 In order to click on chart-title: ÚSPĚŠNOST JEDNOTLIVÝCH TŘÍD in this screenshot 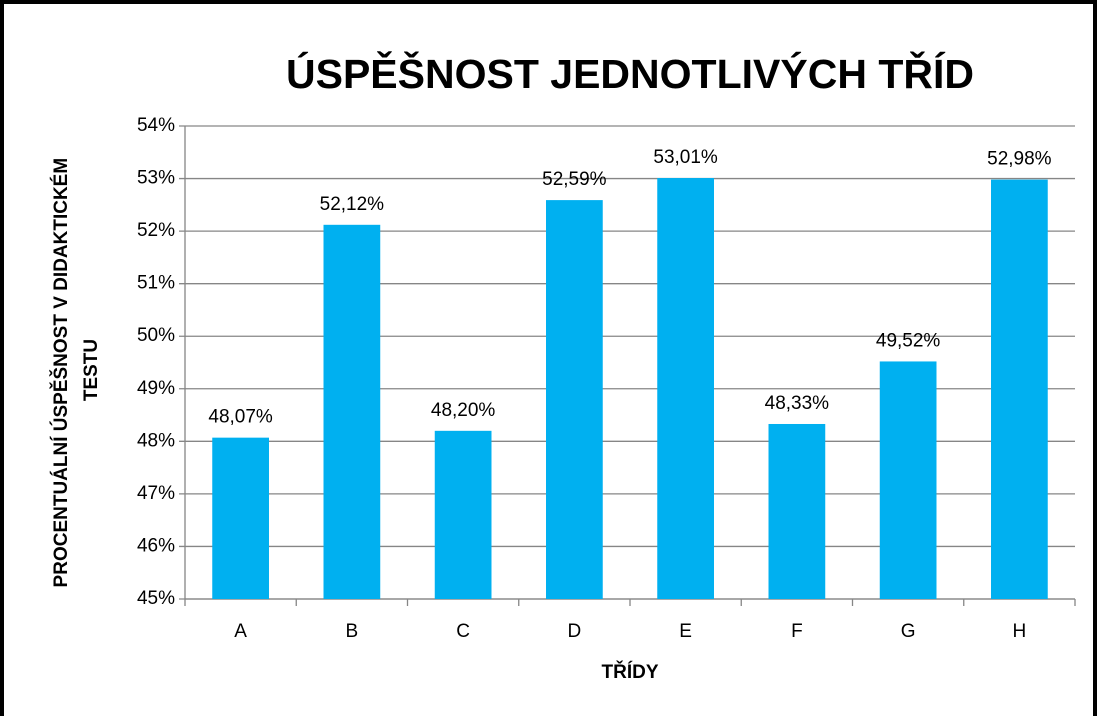, I will do `click(630, 74)`.